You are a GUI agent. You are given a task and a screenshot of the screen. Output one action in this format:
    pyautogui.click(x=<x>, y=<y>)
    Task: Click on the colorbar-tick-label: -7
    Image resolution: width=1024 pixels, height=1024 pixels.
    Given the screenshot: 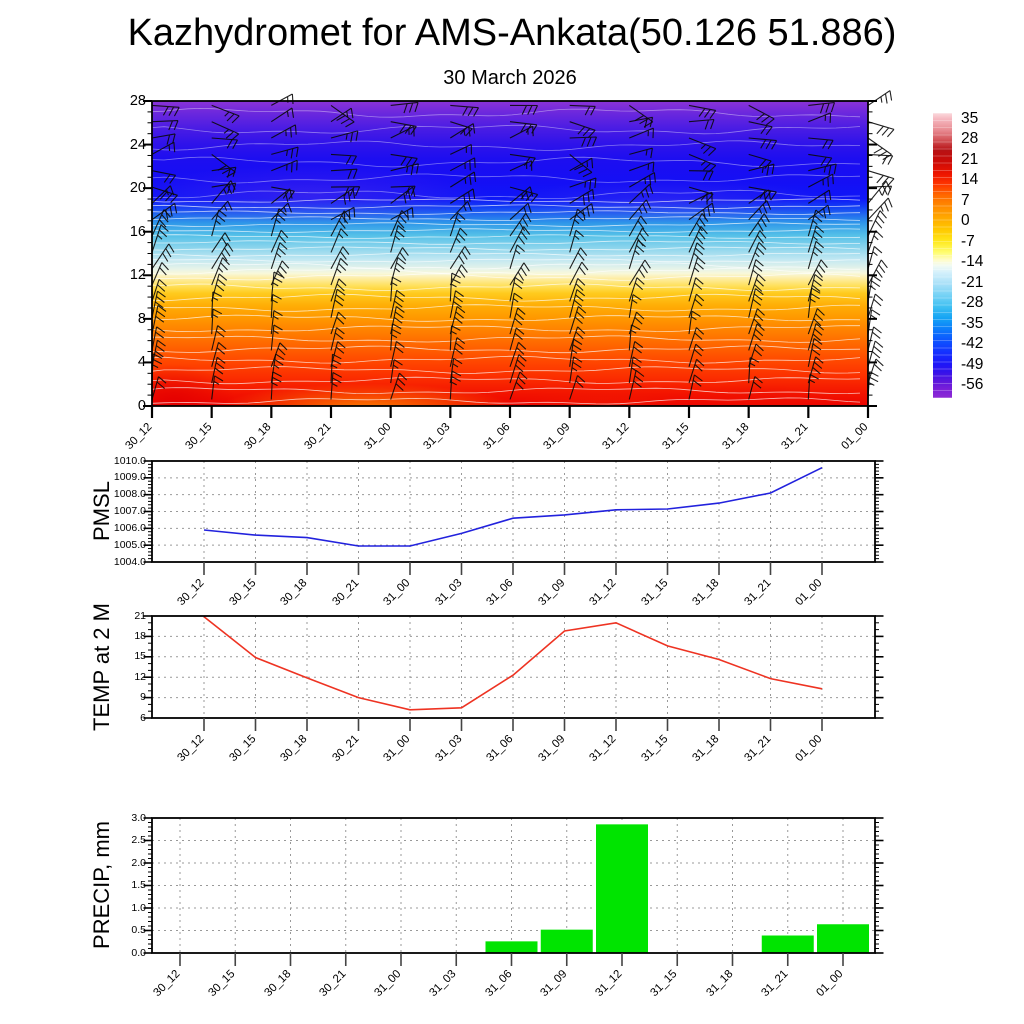 What is the action you would take?
    pyautogui.click(x=968, y=241)
    